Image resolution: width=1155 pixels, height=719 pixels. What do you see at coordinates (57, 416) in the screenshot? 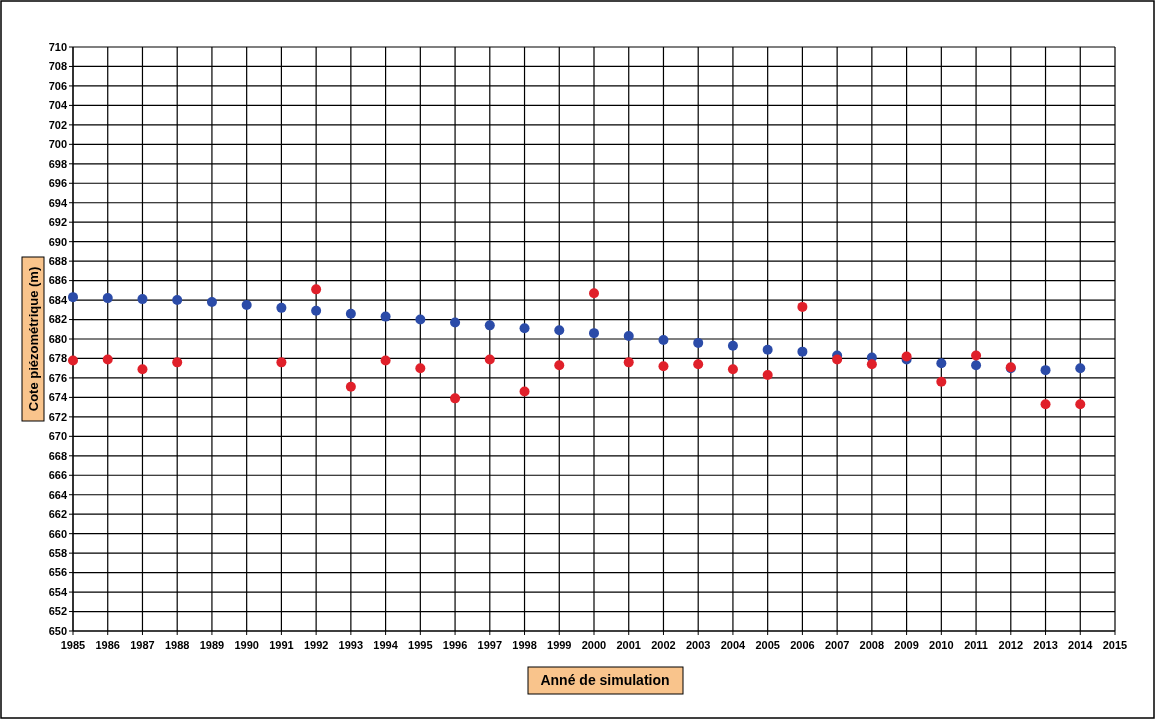
I see `y-tick-label: 672` at bounding box center [57, 416].